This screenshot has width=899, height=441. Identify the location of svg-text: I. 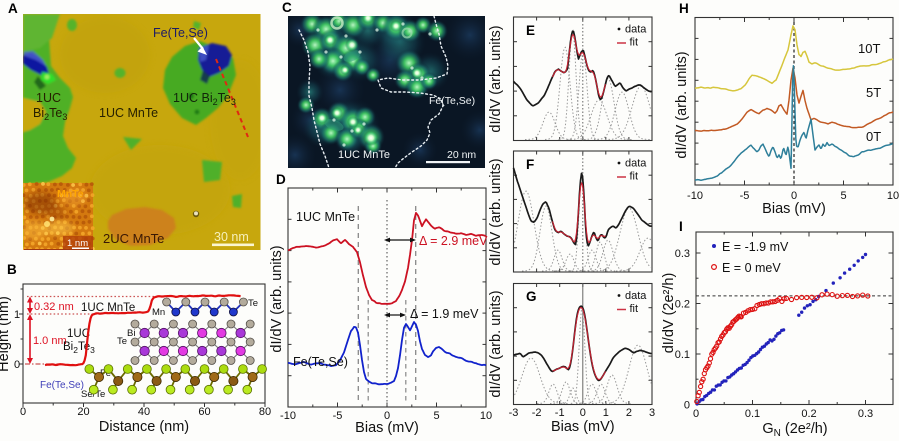
(681, 226).